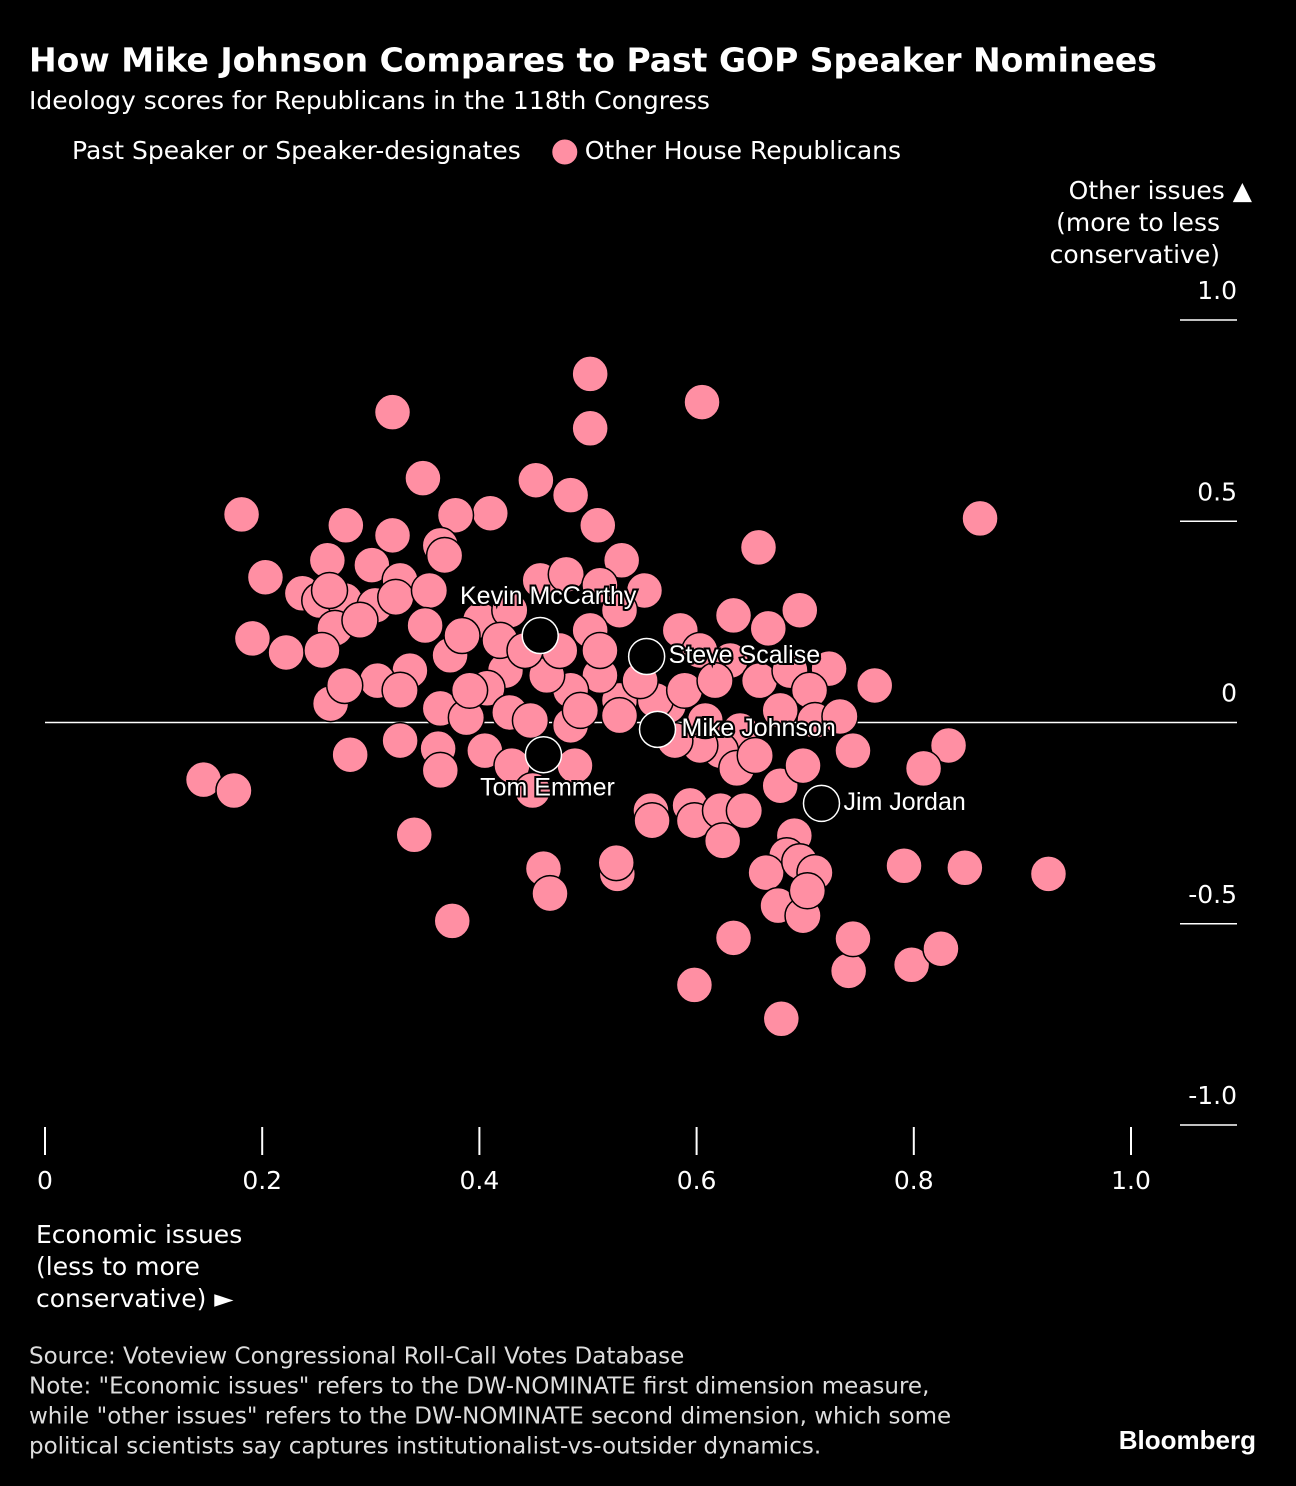  Describe the element at coordinates (135, 1298) in the screenshot. I see `x-axis-title: conservative) ►` at that location.